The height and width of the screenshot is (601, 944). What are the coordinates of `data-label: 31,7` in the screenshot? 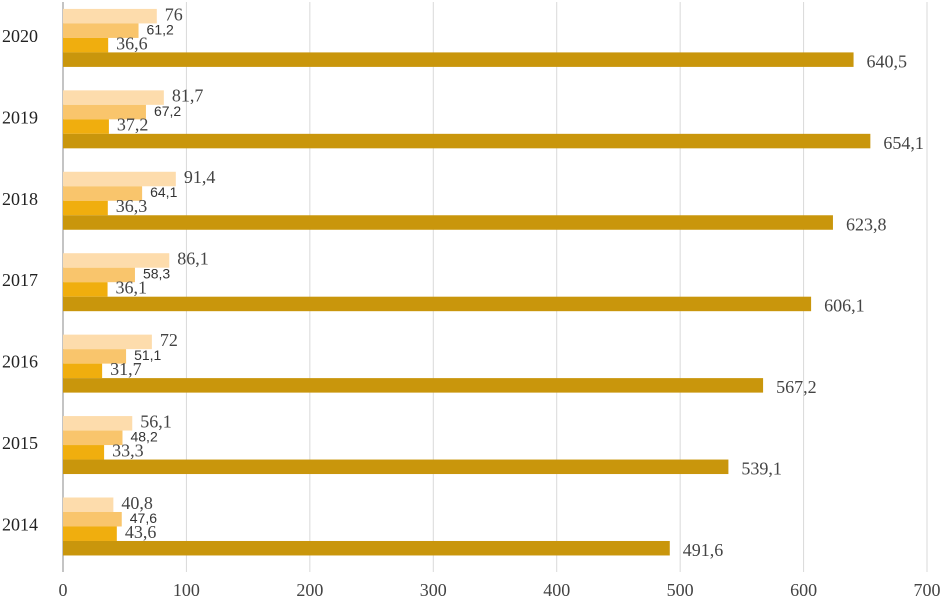 It's located at (126, 369).